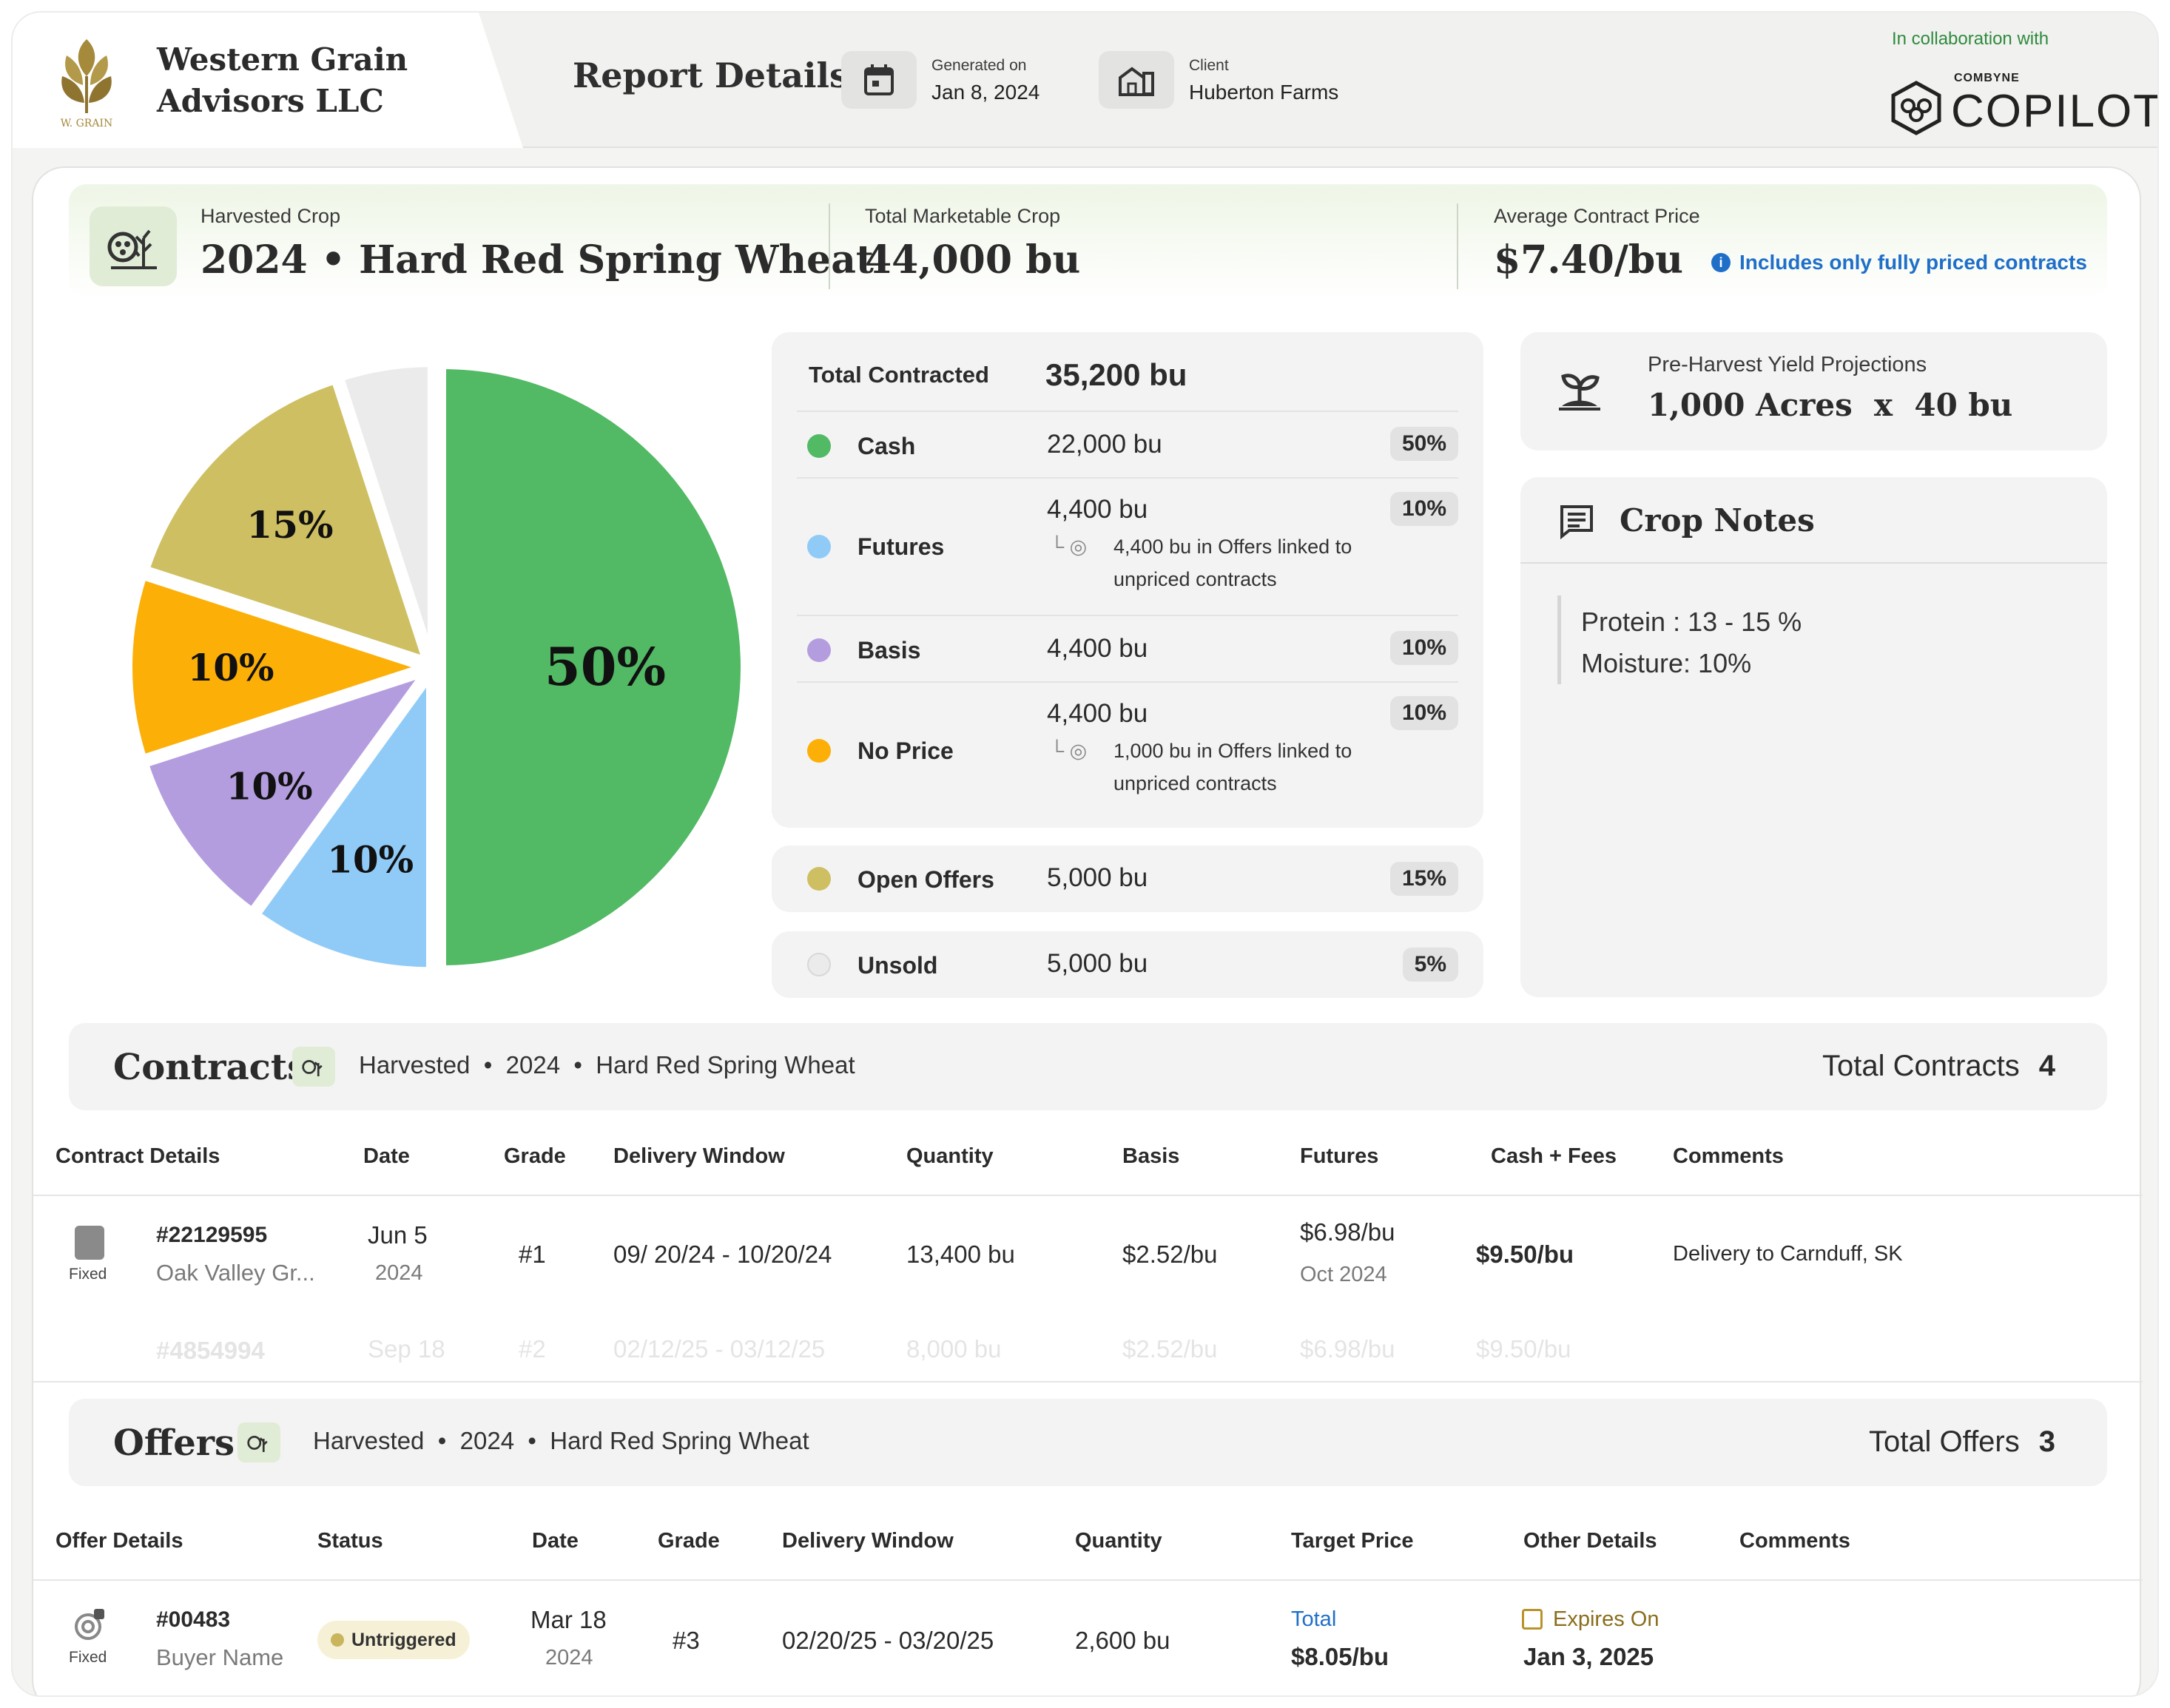 This screenshot has width=2170, height=1708. Describe the element at coordinates (1921, 1066) in the screenshot. I see `total-contracts-label: Total Contracts` at that location.